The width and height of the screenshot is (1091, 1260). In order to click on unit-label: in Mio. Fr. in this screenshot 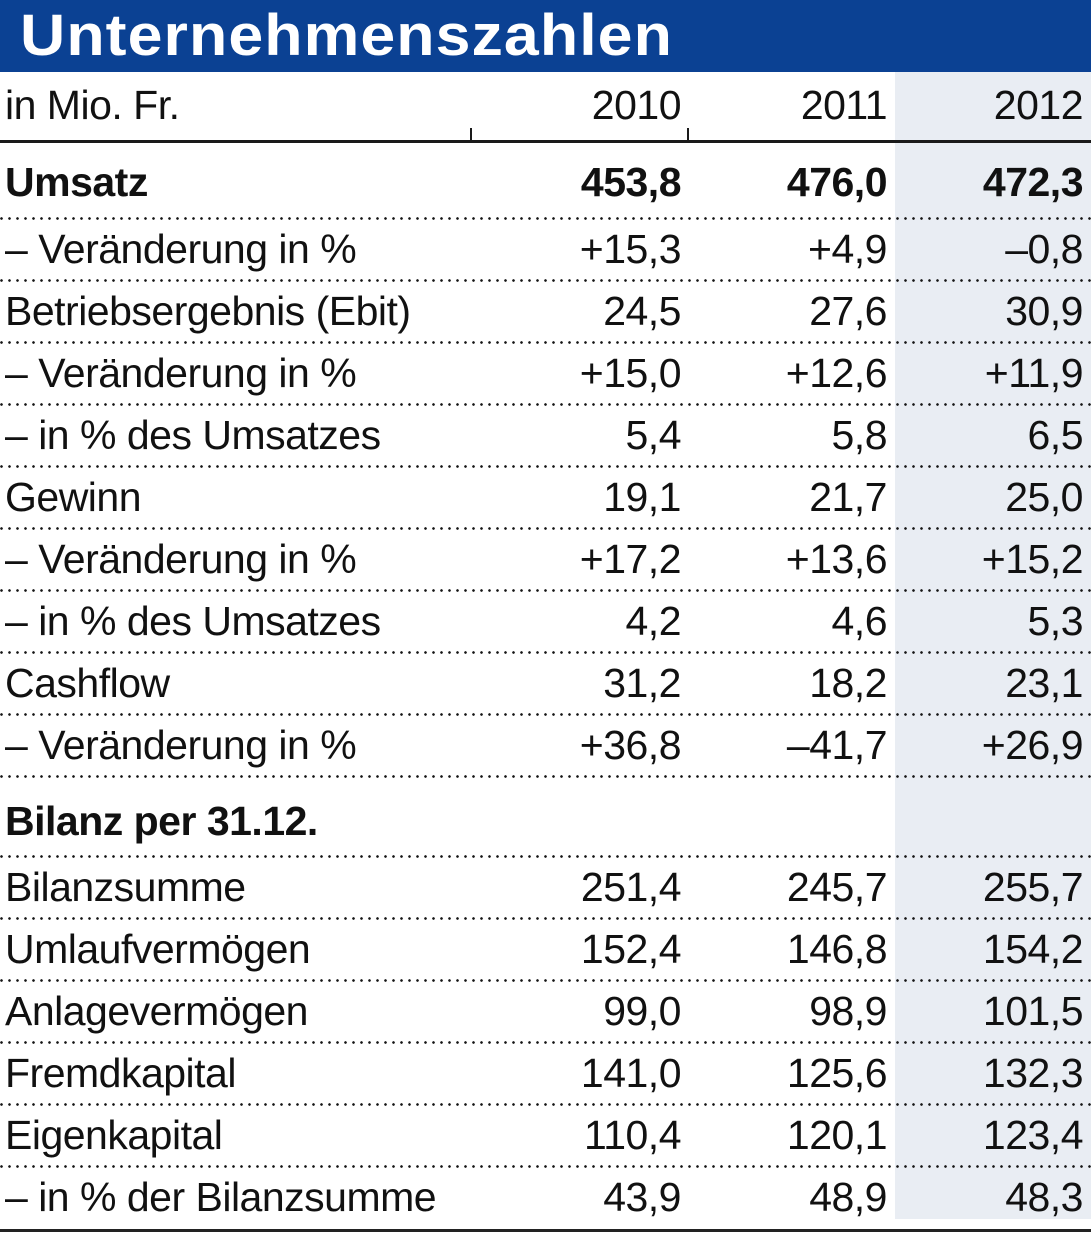, I will do `click(92, 105)`.